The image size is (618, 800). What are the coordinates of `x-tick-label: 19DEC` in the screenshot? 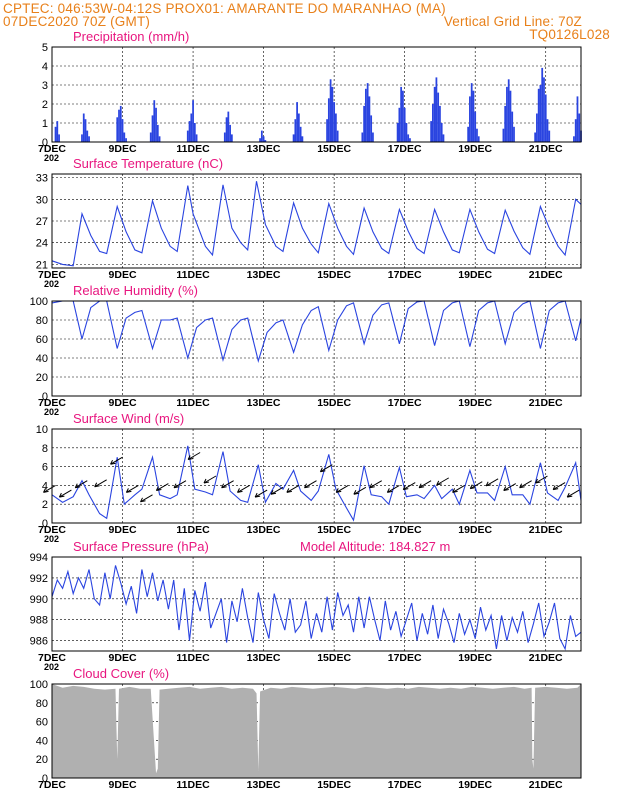 It's located at (475, 530).